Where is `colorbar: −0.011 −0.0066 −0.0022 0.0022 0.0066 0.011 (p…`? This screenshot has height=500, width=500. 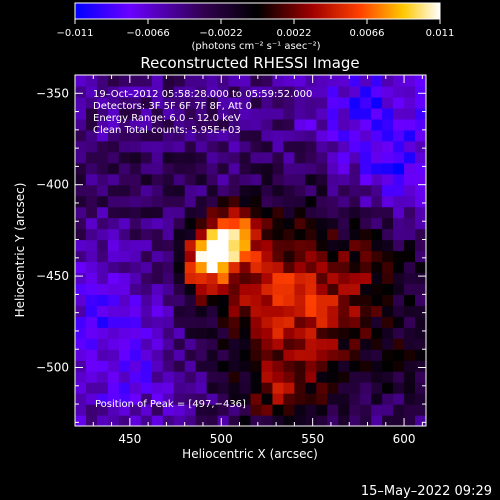
colorbar: −0.011 −0.0066 −0.0022 0.0022 0.0066 0.011 (p… is located at coordinates (255, 27).